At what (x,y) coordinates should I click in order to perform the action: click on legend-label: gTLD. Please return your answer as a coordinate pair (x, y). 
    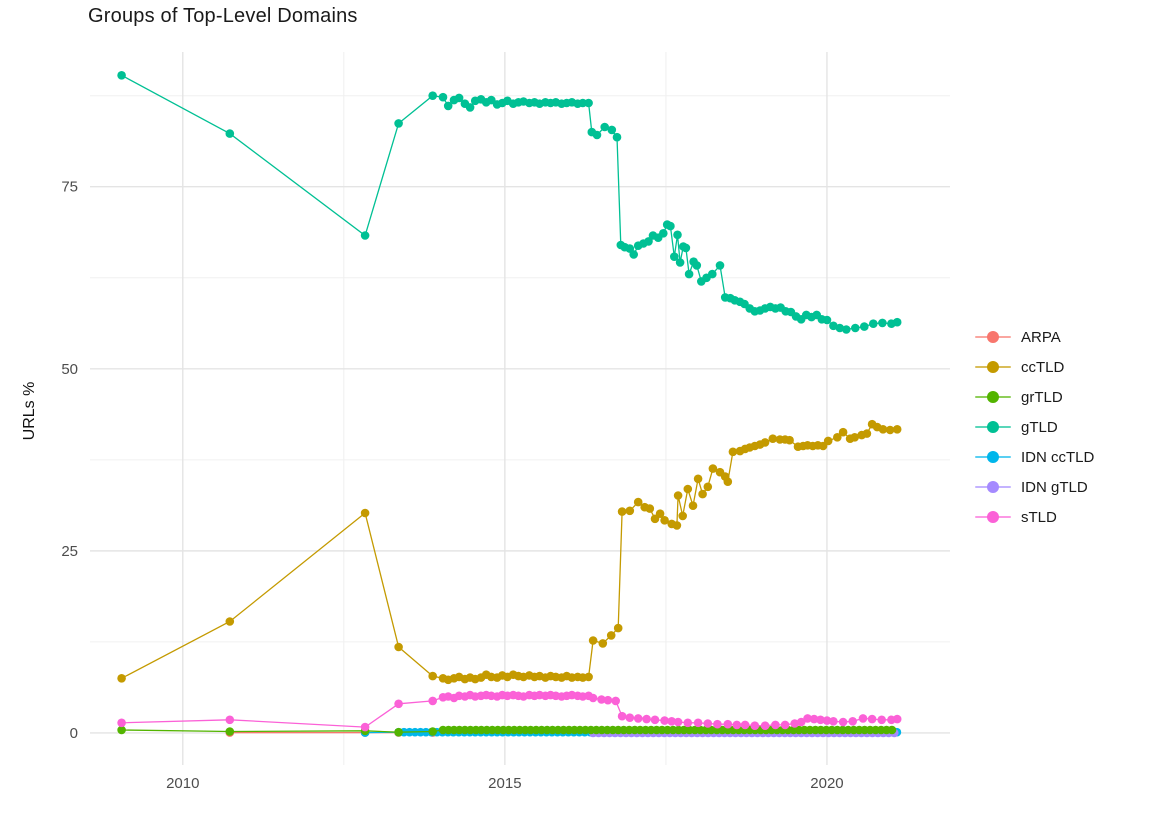
    Looking at the image, I should click on (1039, 427).